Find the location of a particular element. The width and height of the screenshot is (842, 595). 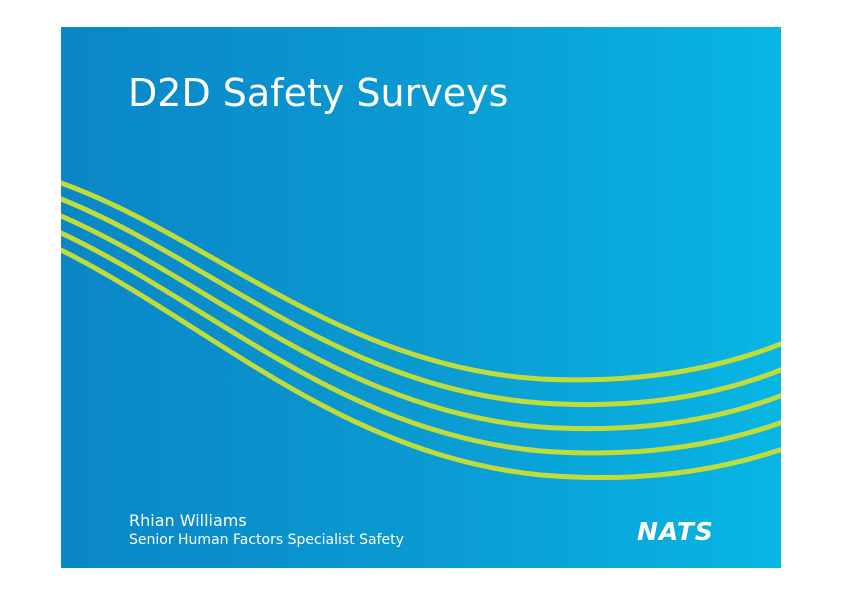

nats-logo: NATS is located at coordinates (675, 530).